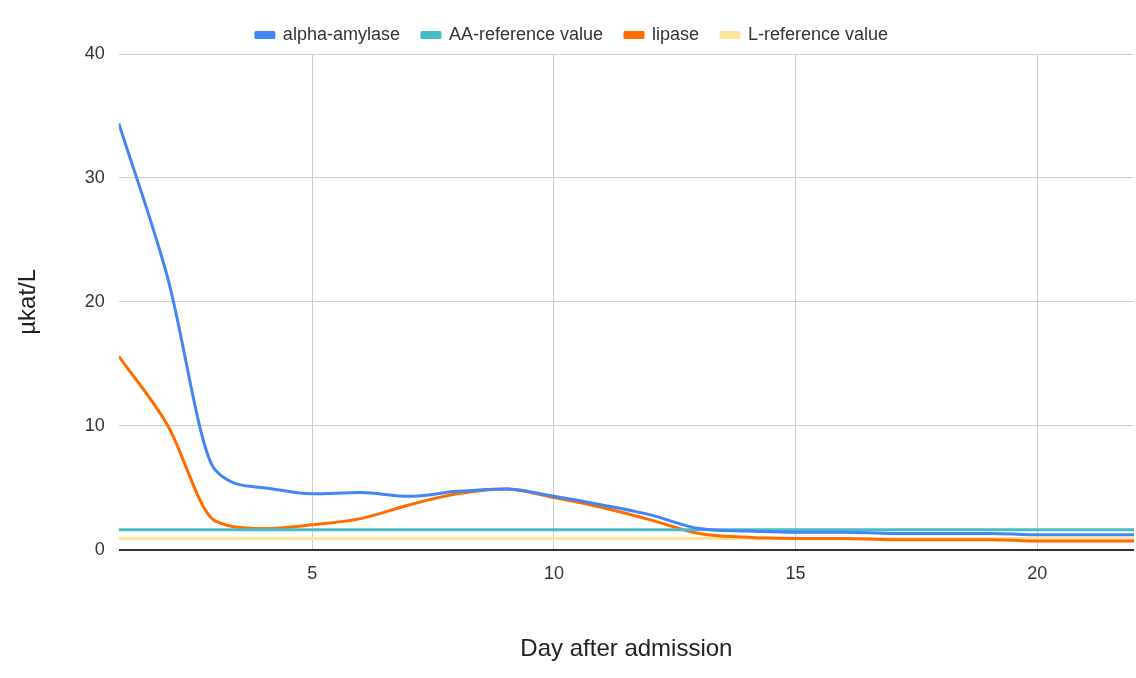 The width and height of the screenshot is (1136, 678). What do you see at coordinates (94, 300) in the screenshot?
I see `y-tick-label: 20` at bounding box center [94, 300].